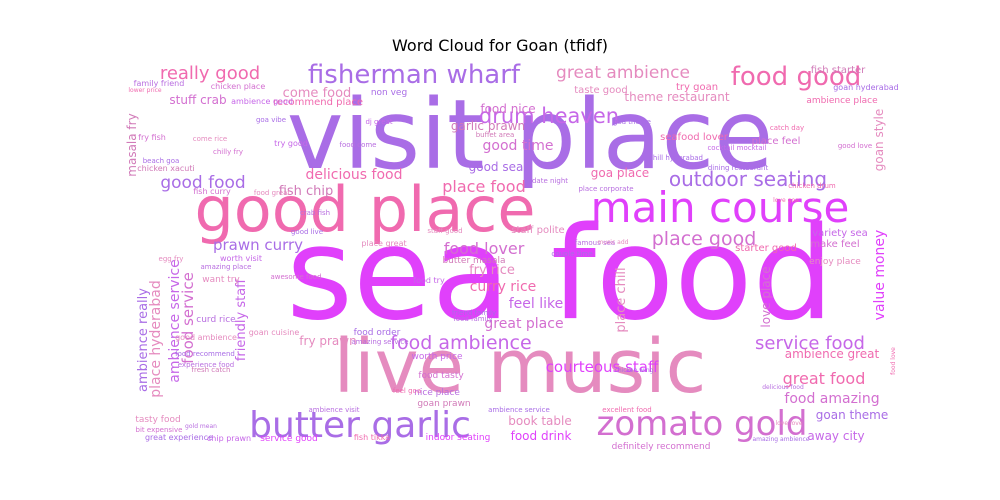 This screenshot has width=1000, height=500. I want to click on word-chicken-drum: chicken drum, so click(812, 186).